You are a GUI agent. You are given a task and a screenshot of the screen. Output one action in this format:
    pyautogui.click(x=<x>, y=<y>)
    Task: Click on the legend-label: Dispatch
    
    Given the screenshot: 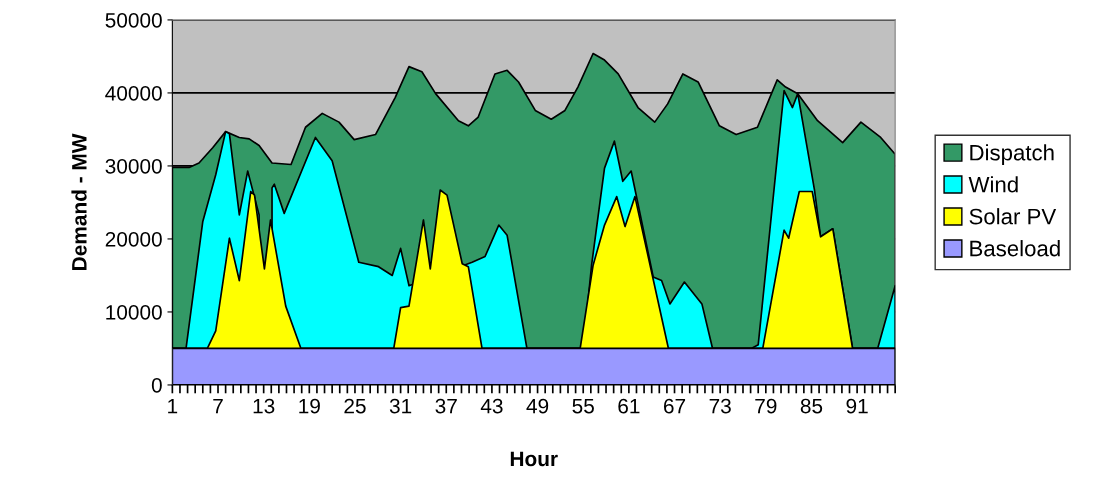 What is the action you would take?
    pyautogui.click(x=1012, y=154)
    